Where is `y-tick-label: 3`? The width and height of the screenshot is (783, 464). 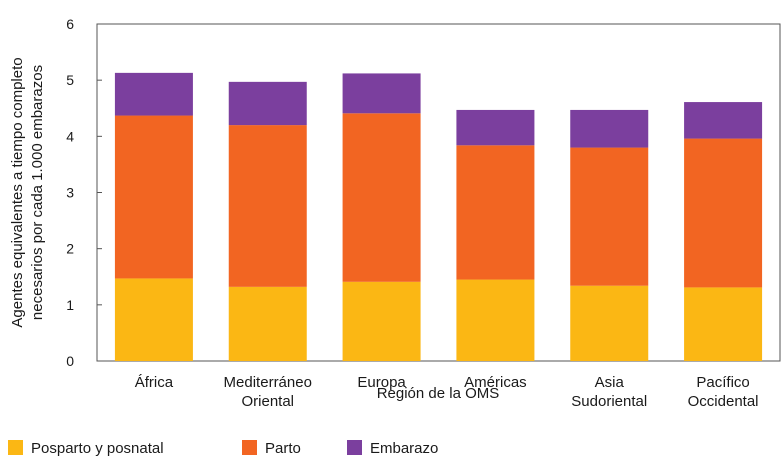 y-tick-label: 3 is located at coordinates (70, 193).